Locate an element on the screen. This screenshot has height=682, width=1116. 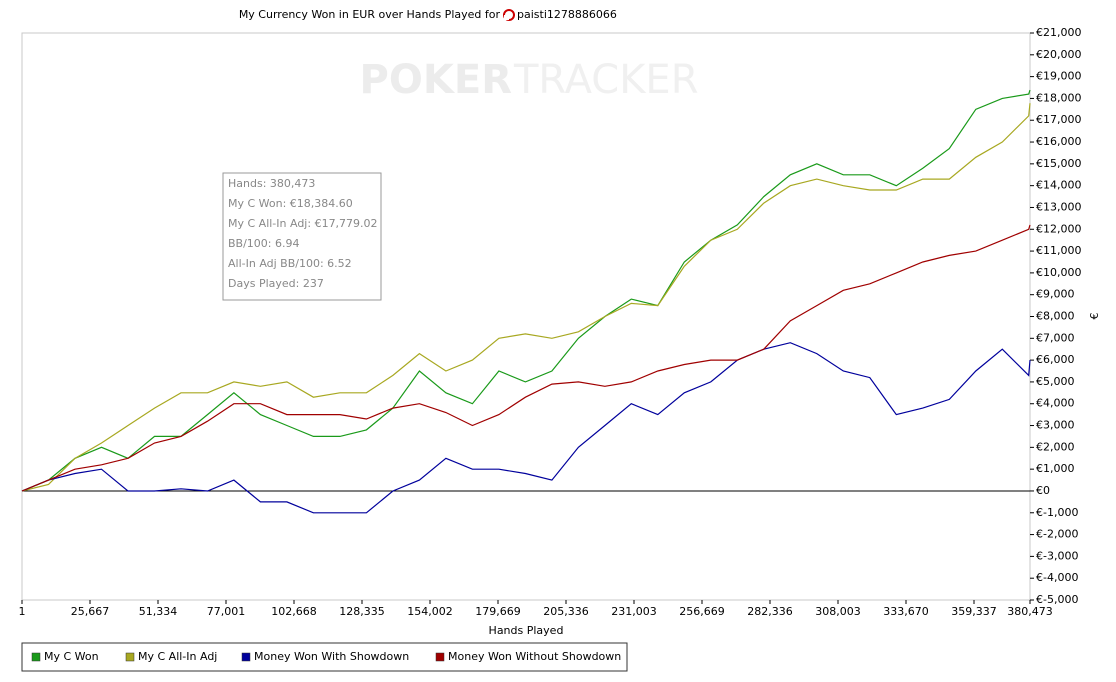
x-axis-label: Hands Played is located at coordinates (526, 630).